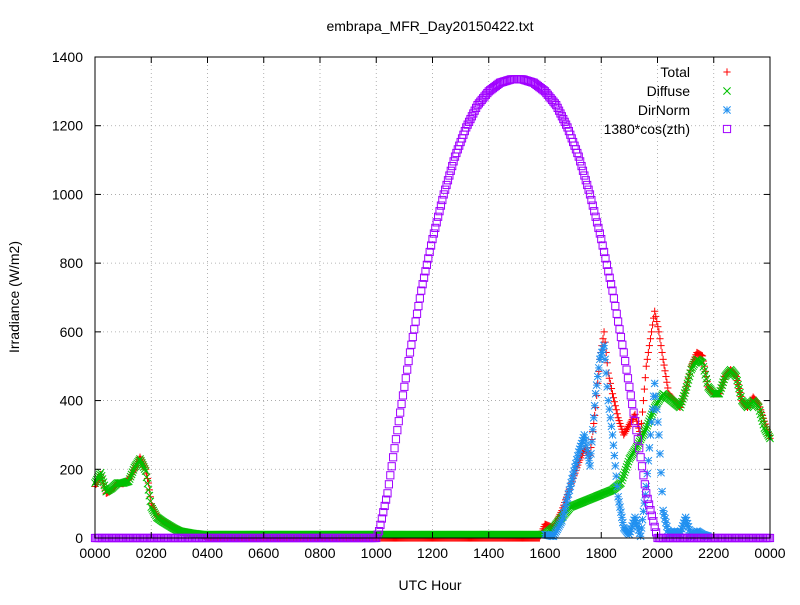 This screenshot has height=605, width=800. What do you see at coordinates (72, 332) in the screenshot?
I see `y-tick-label: 600` at bounding box center [72, 332].